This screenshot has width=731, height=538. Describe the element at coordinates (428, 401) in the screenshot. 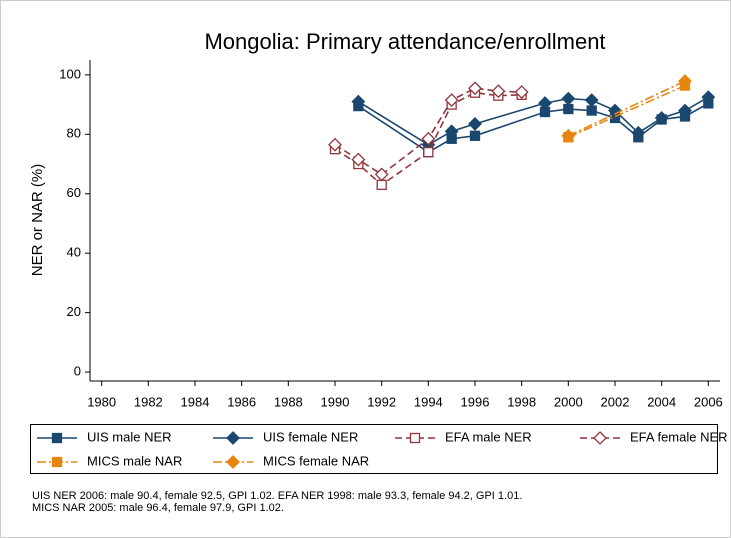

I see `x-tick-label: 1994` at that location.